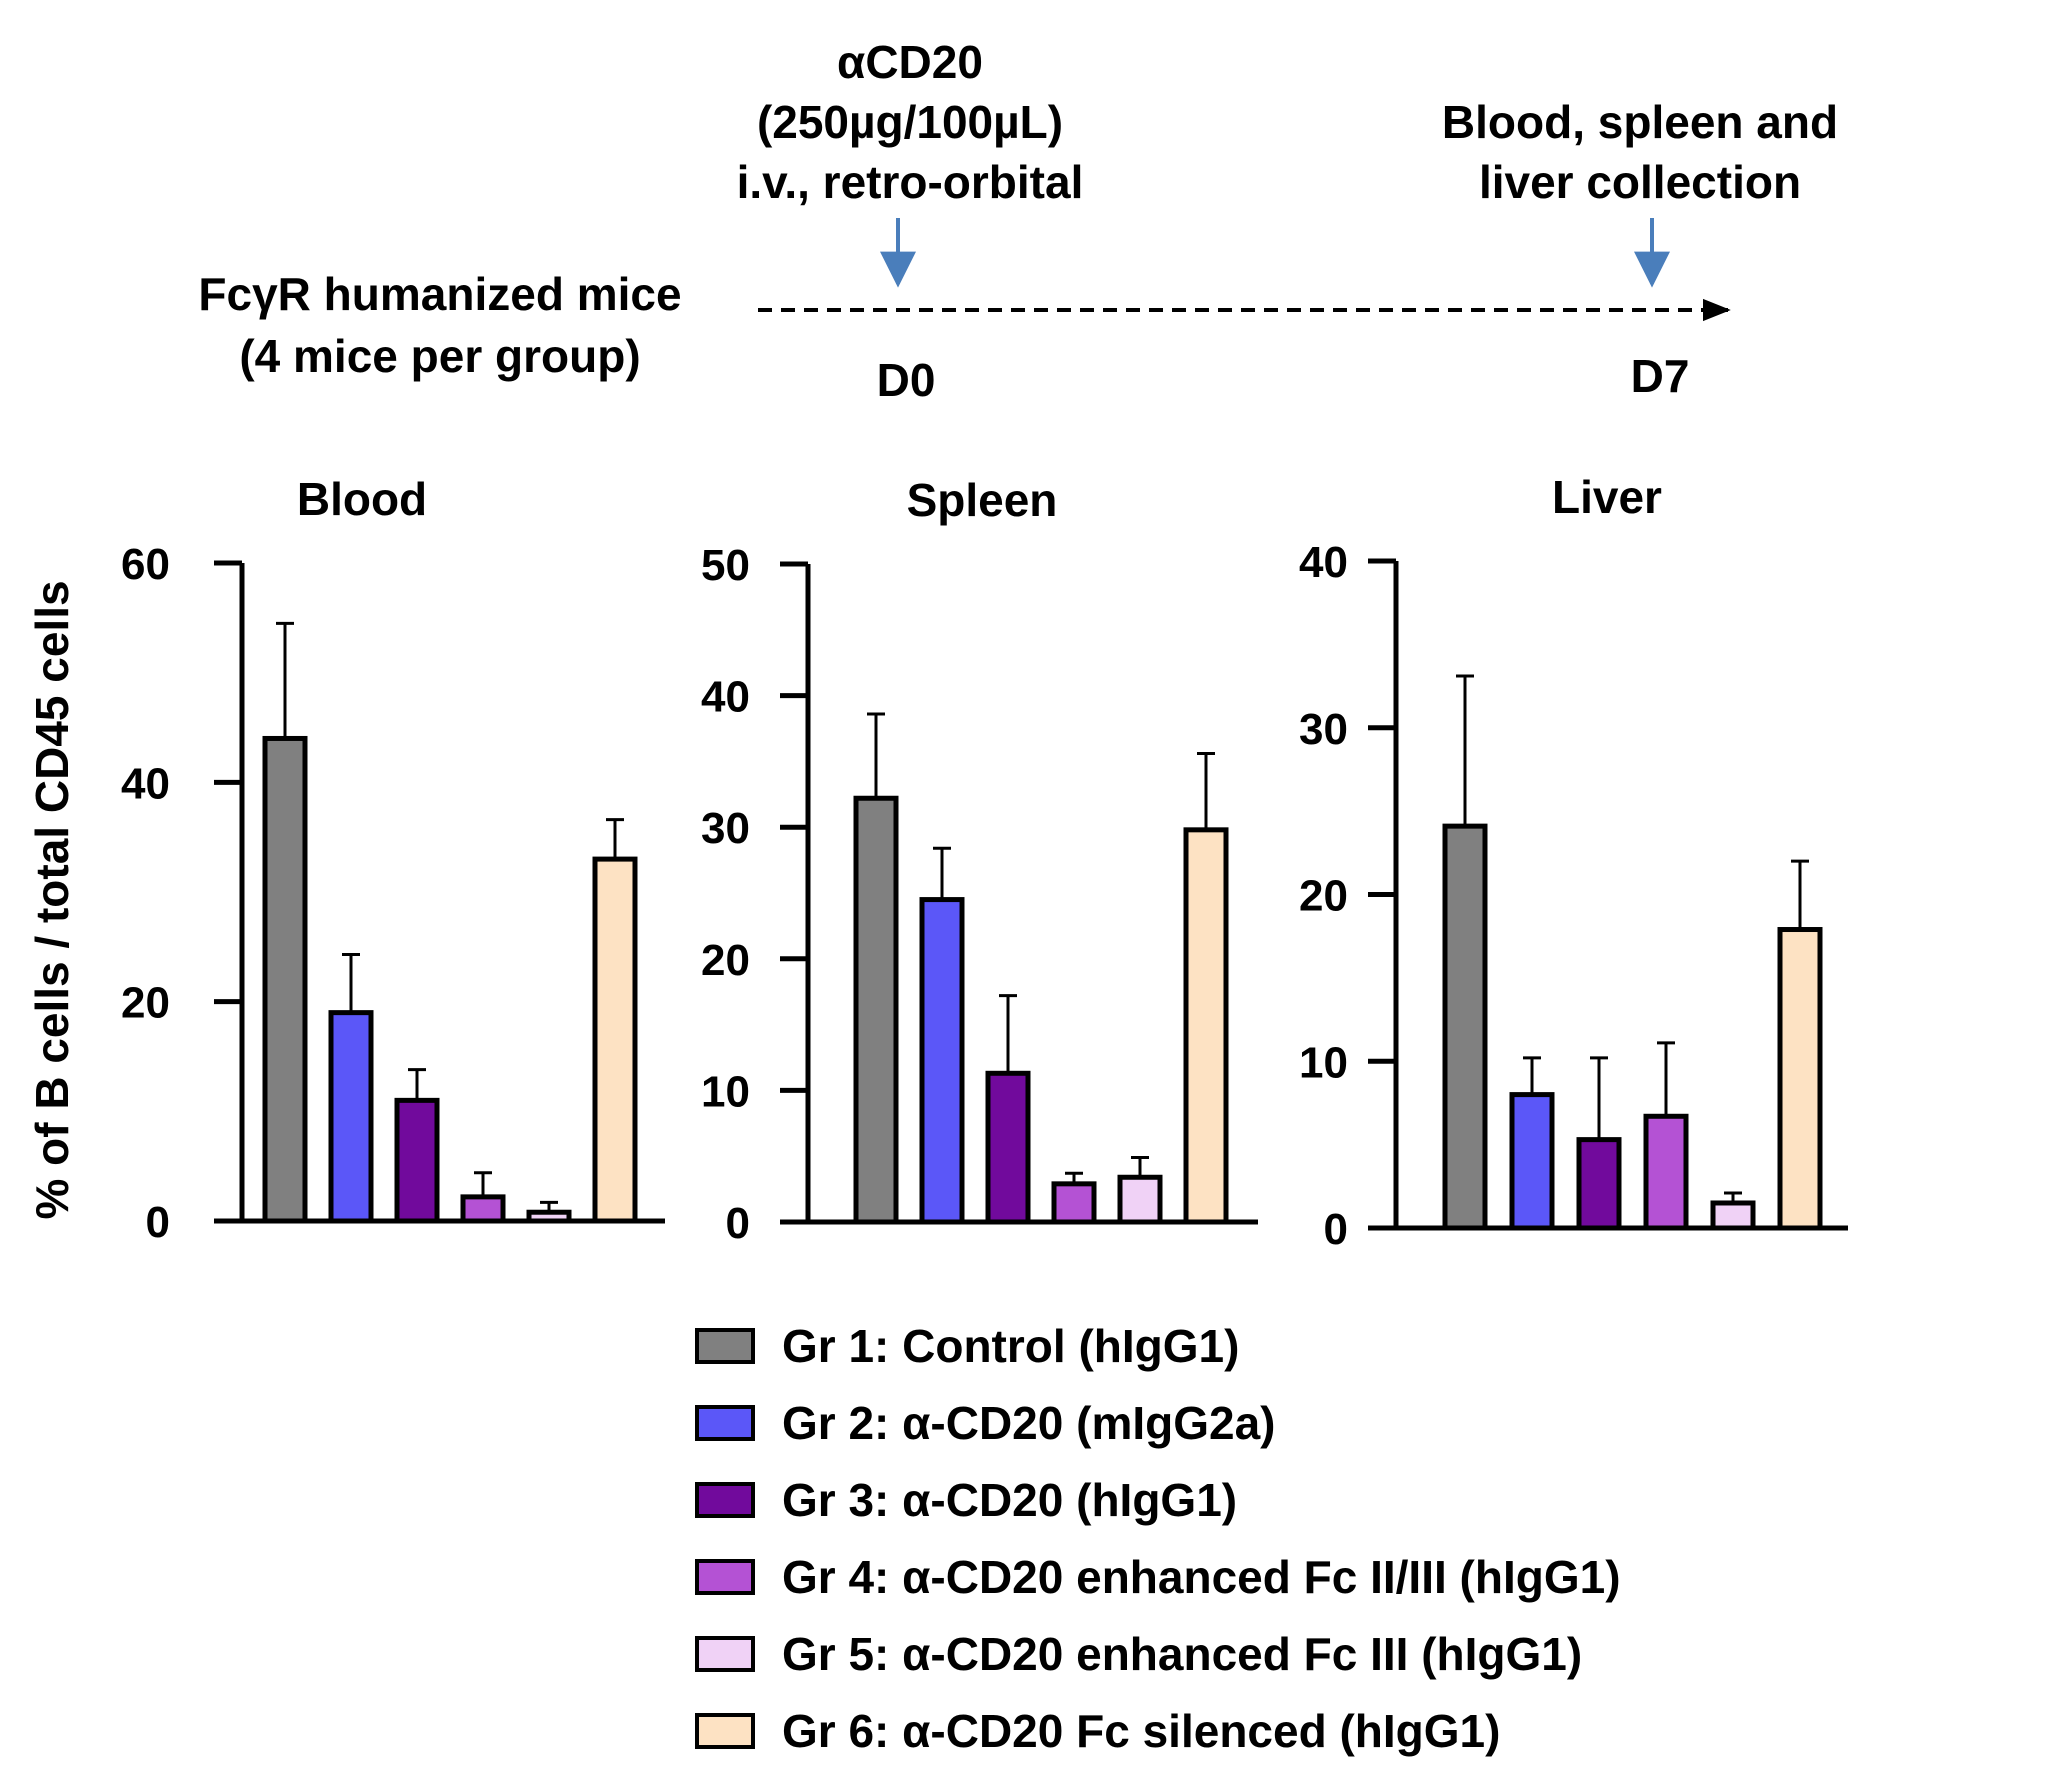  I want to click on y-tick-label: 60, so click(145, 564).